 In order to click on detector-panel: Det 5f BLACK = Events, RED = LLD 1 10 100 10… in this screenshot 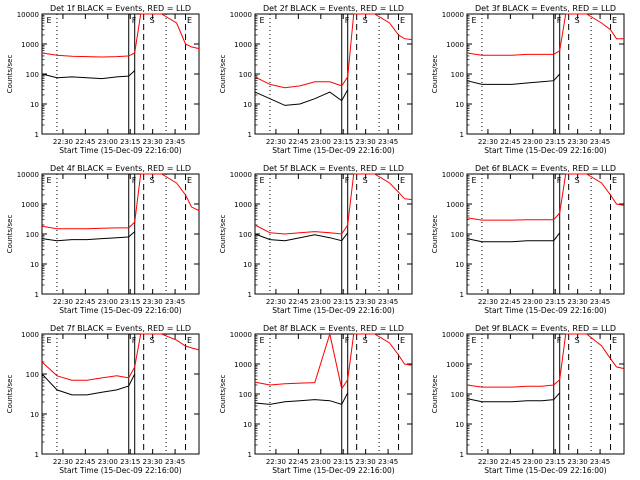, I will do `click(316, 239)`.